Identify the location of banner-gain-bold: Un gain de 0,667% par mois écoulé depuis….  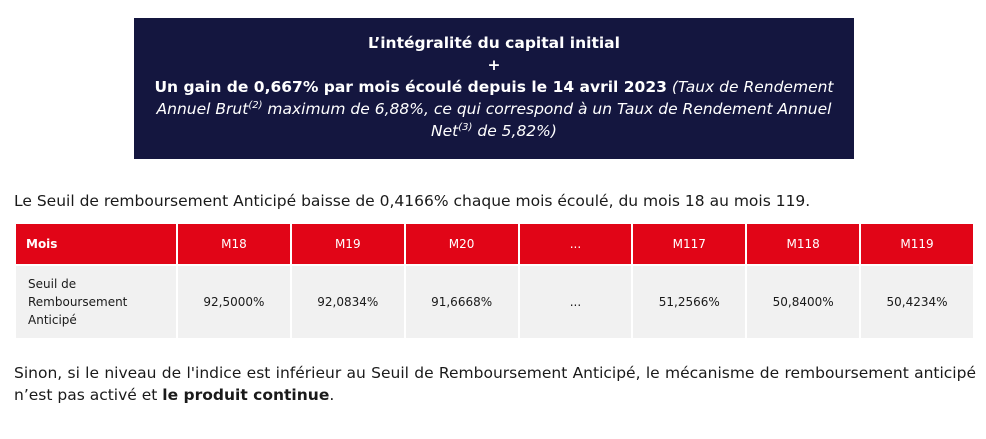
(410, 87).